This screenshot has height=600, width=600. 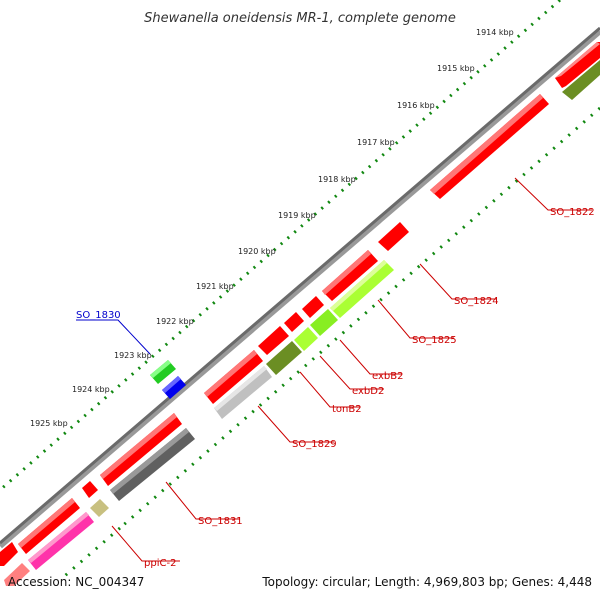 I want to click on scale-label: 1916 kbp, so click(x=416, y=105).